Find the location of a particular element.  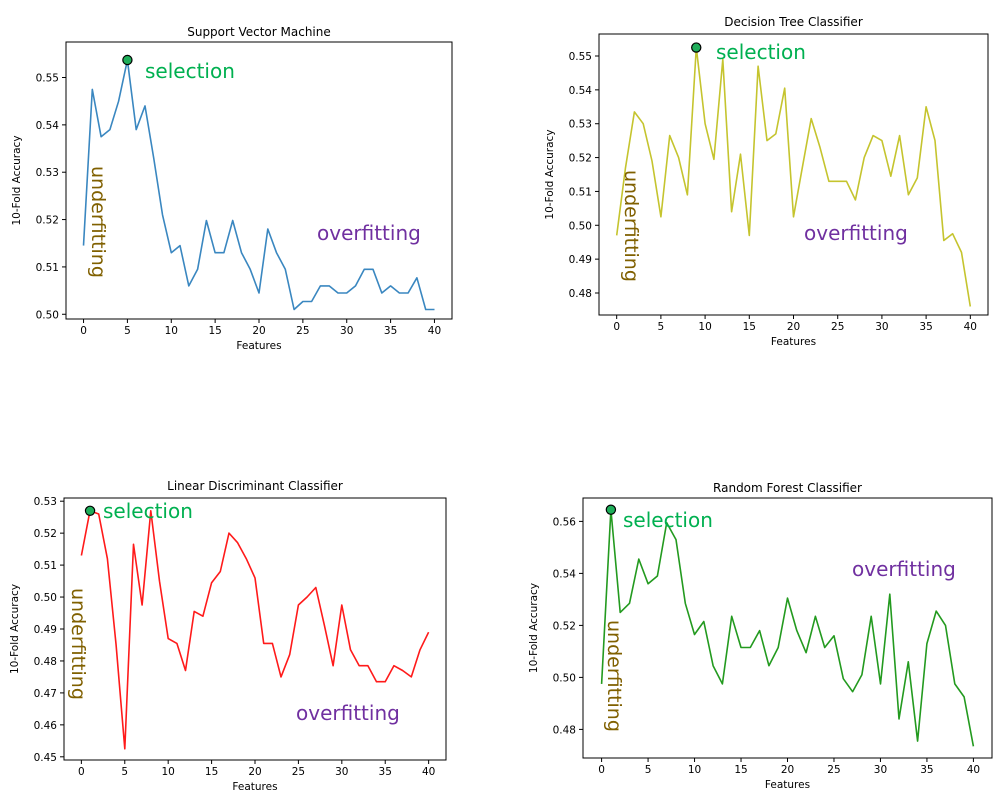

chart-title: Support Vector Machine is located at coordinates (259, 32).